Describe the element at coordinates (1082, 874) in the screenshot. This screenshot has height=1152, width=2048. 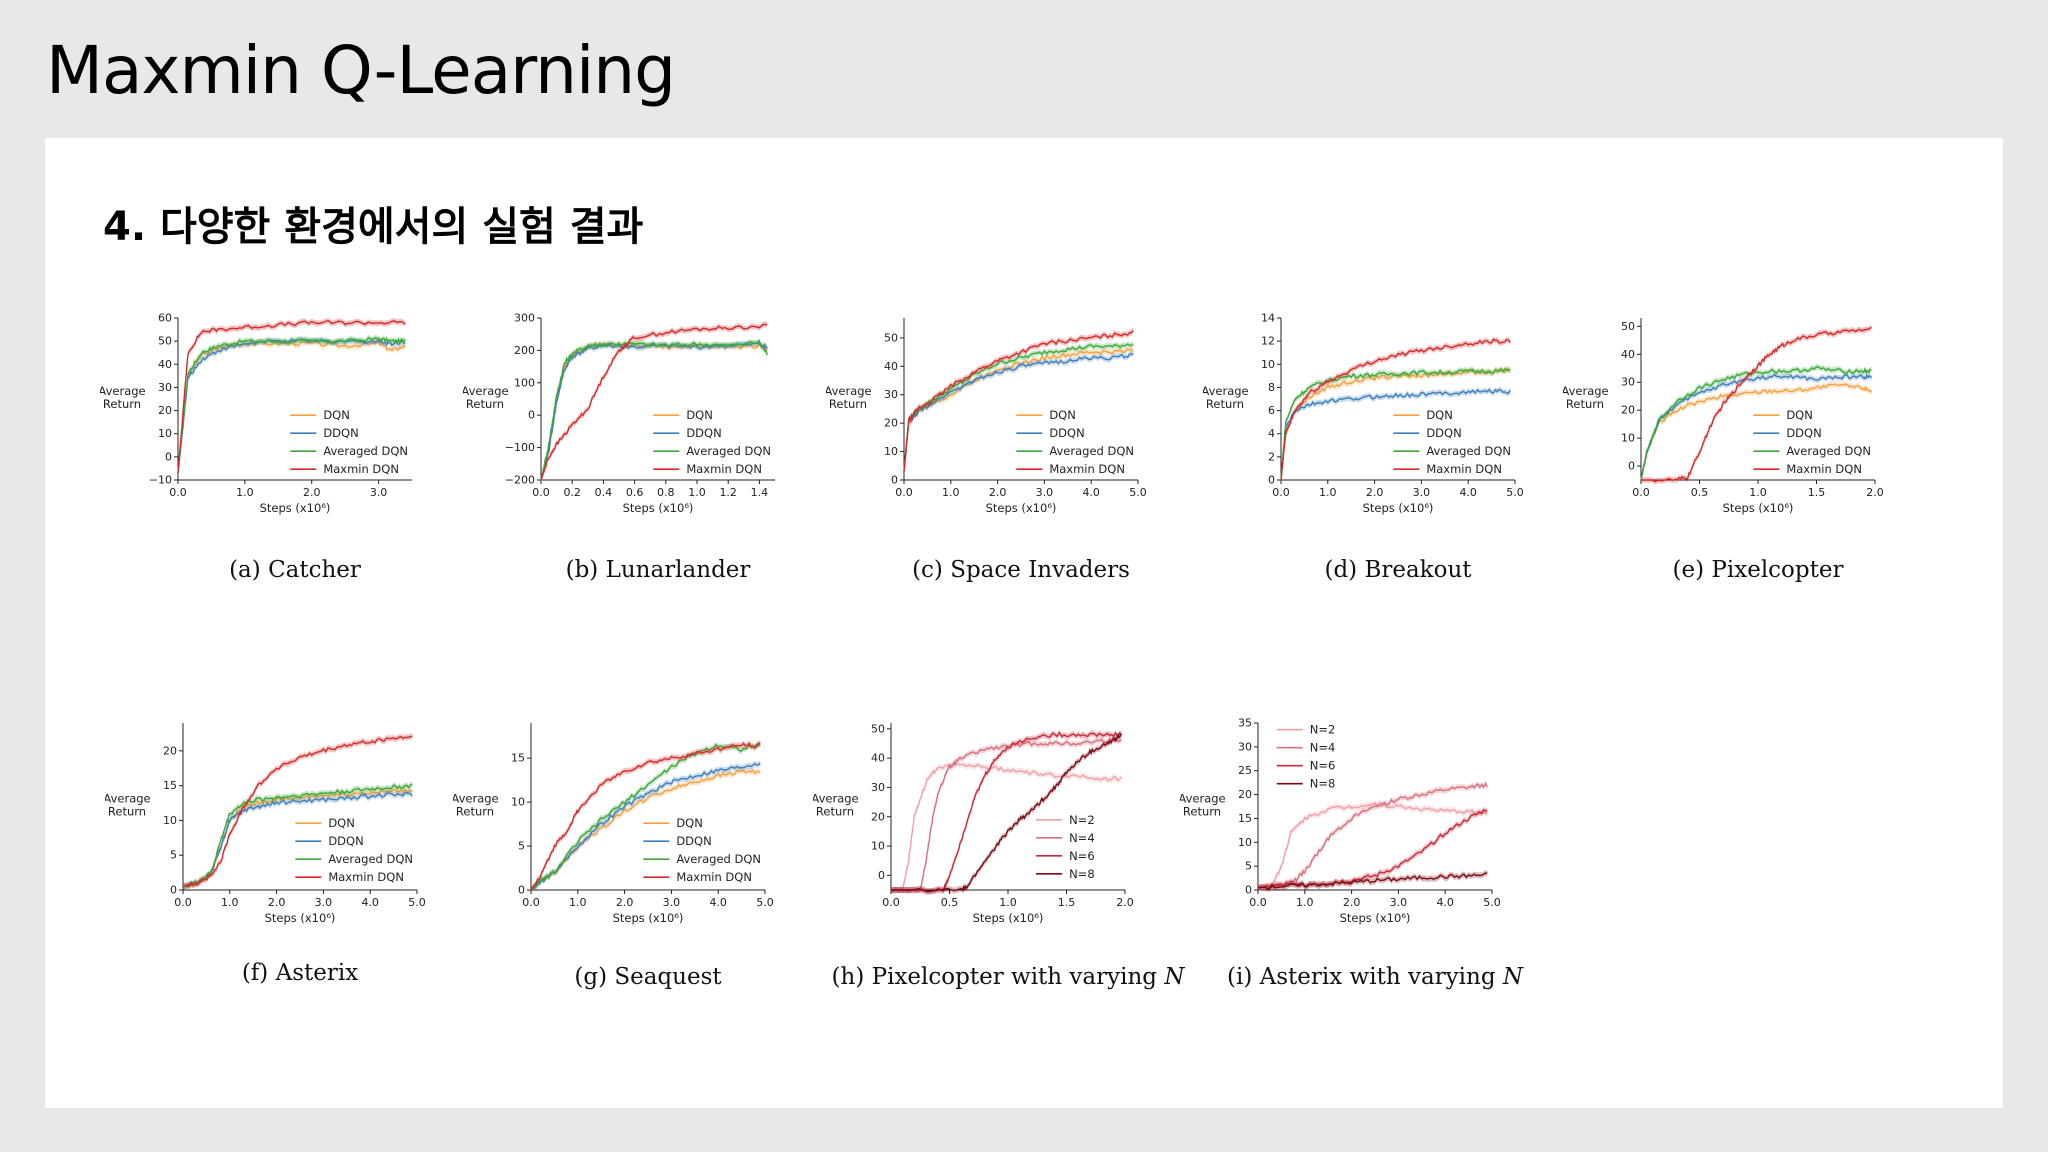
I see `legend-entry: N=8` at that location.